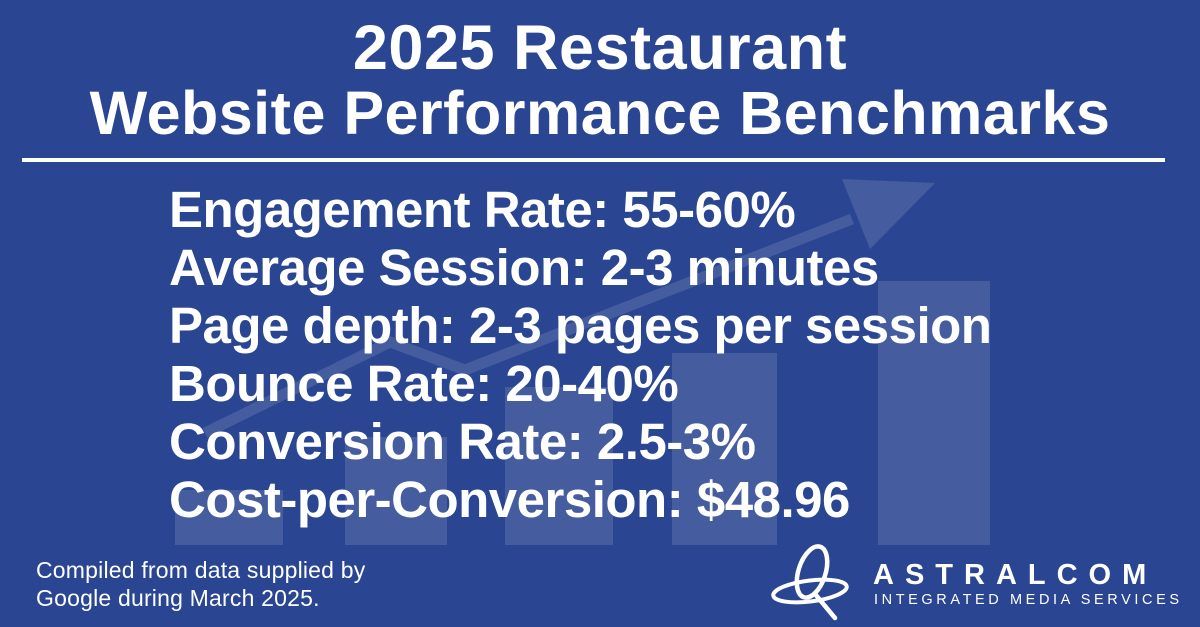  I want to click on brand-tagline: INTEGRATED MEDIA SERVICES, so click(1028, 600).